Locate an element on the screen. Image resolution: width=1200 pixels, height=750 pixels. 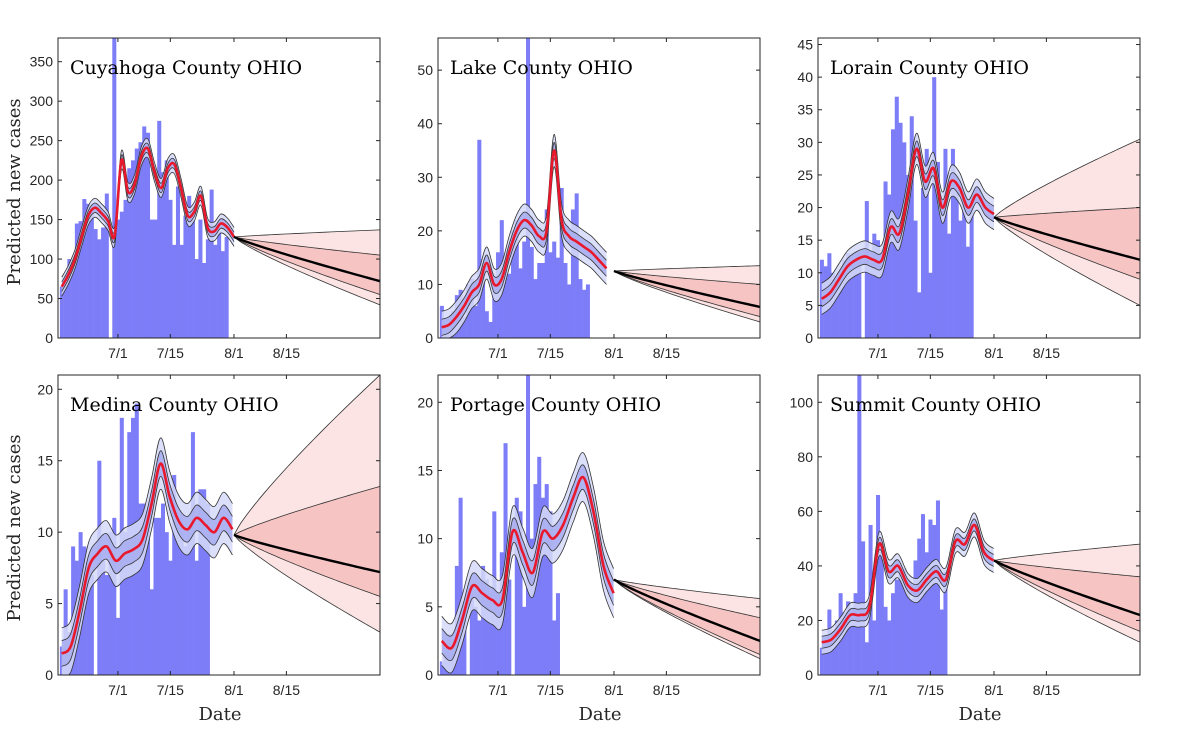
panel-title: Summit County OHIO is located at coordinates (935, 405).